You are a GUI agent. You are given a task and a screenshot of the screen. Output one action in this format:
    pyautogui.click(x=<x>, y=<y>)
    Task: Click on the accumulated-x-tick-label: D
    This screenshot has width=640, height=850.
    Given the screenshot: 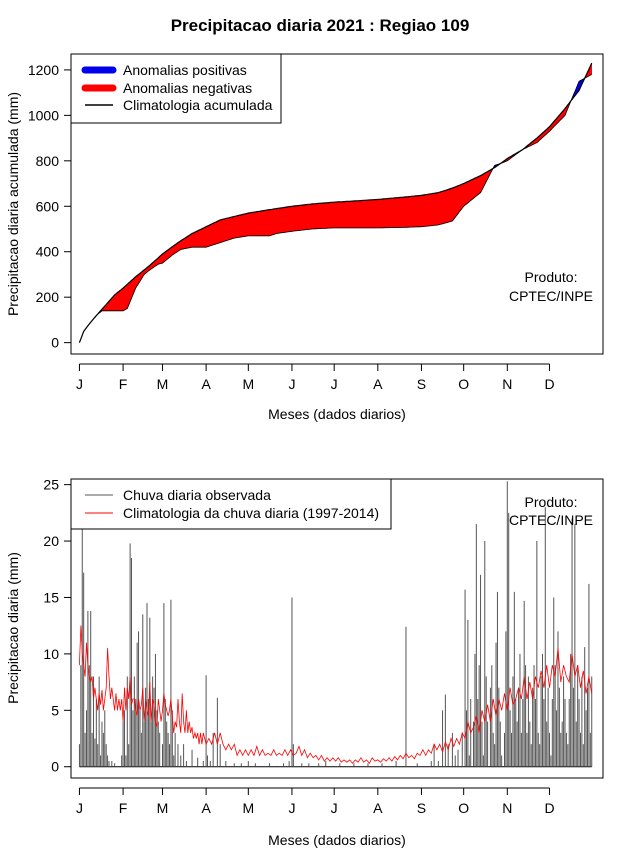 What is the action you would take?
    pyautogui.click(x=549, y=384)
    